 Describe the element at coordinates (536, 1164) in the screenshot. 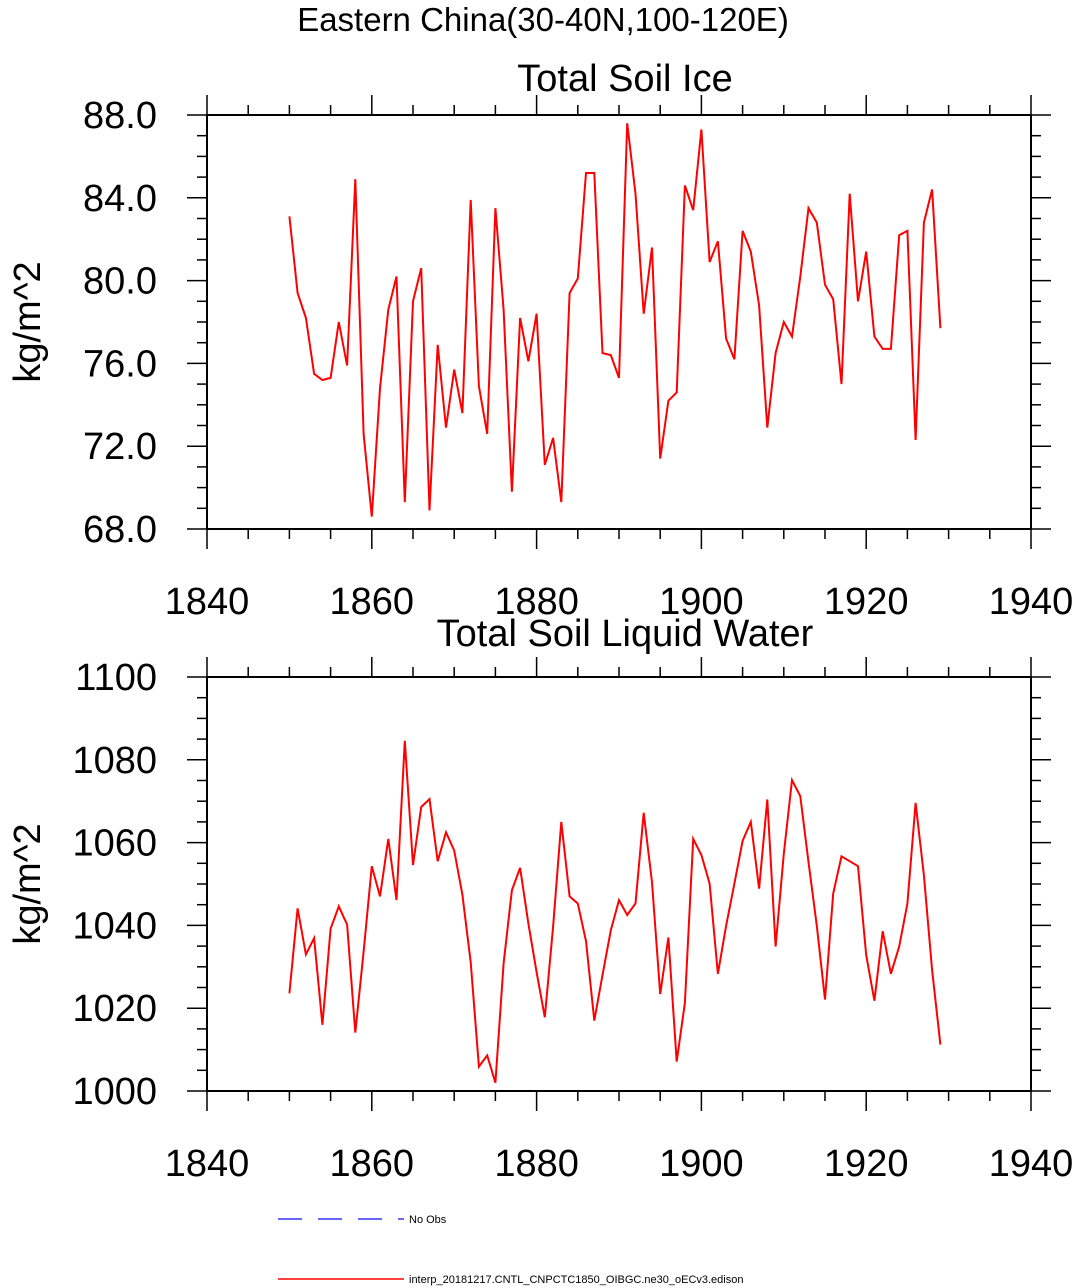

I see `soil-water-x-tick-label: 1880` at that location.